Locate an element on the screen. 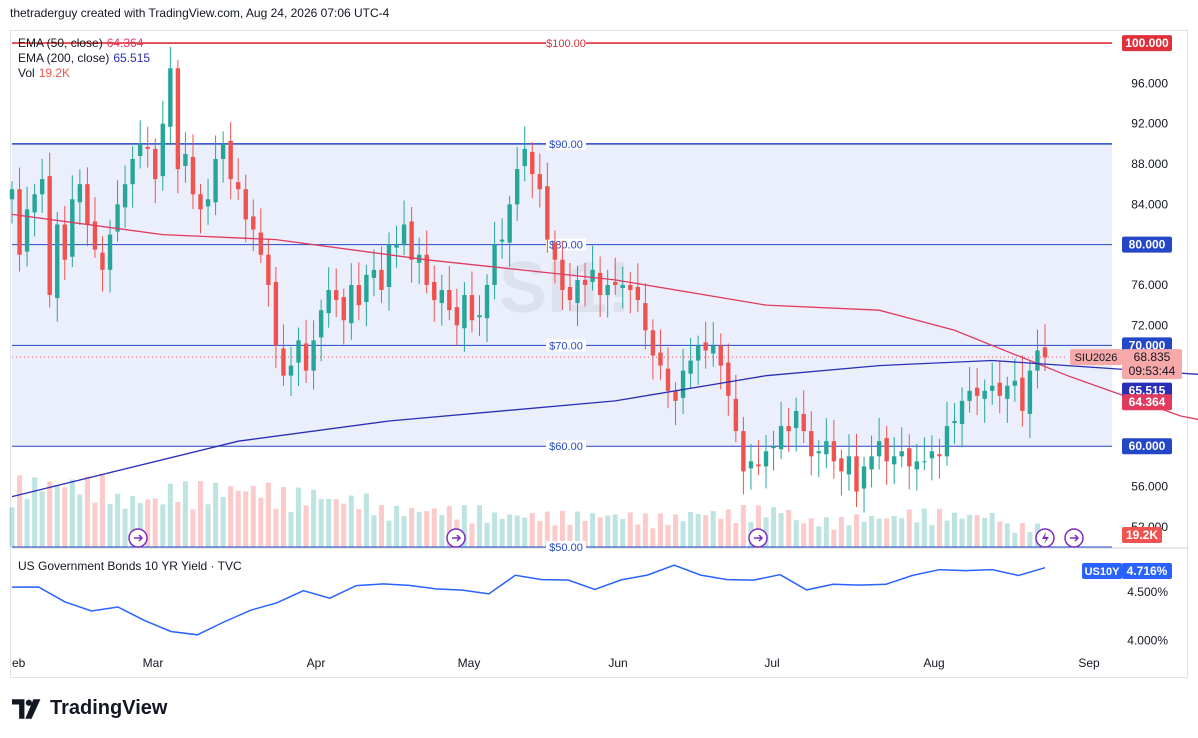 This screenshot has width=1198, height=738. legend-ema200: EMA (200, close) 65.515 is located at coordinates (84, 58).